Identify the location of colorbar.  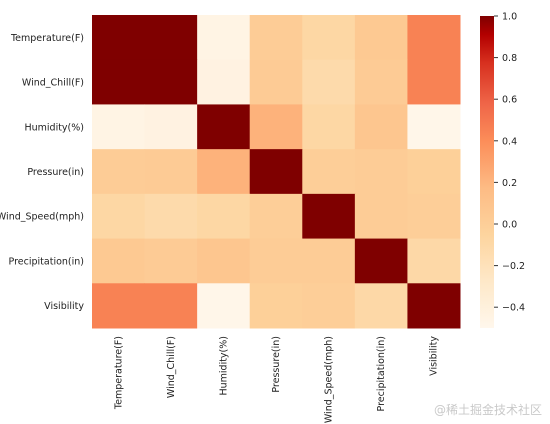
(487, 172).